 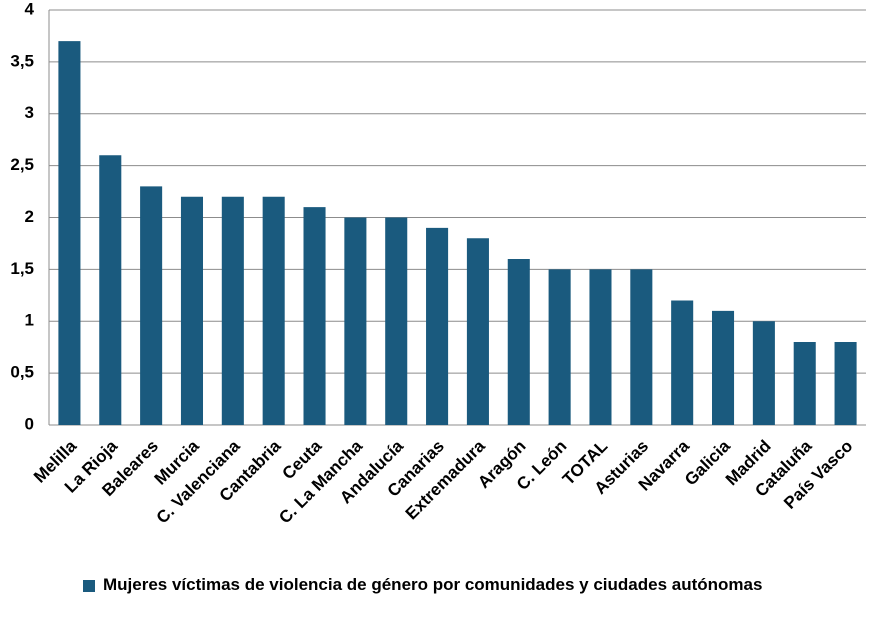 What do you see at coordinates (29, 423) in the screenshot?
I see `y-tick-label: 0` at bounding box center [29, 423].